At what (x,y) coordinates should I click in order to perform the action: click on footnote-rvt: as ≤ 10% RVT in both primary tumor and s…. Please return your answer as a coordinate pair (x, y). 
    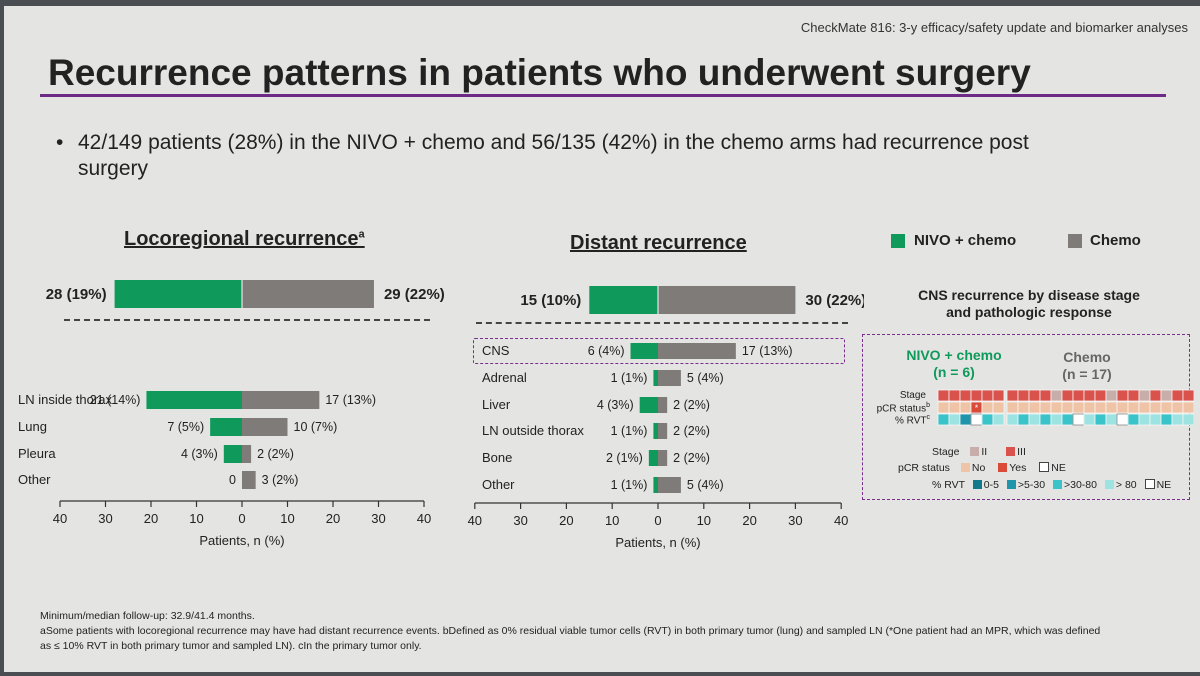
    Looking at the image, I should click on (231, 646).